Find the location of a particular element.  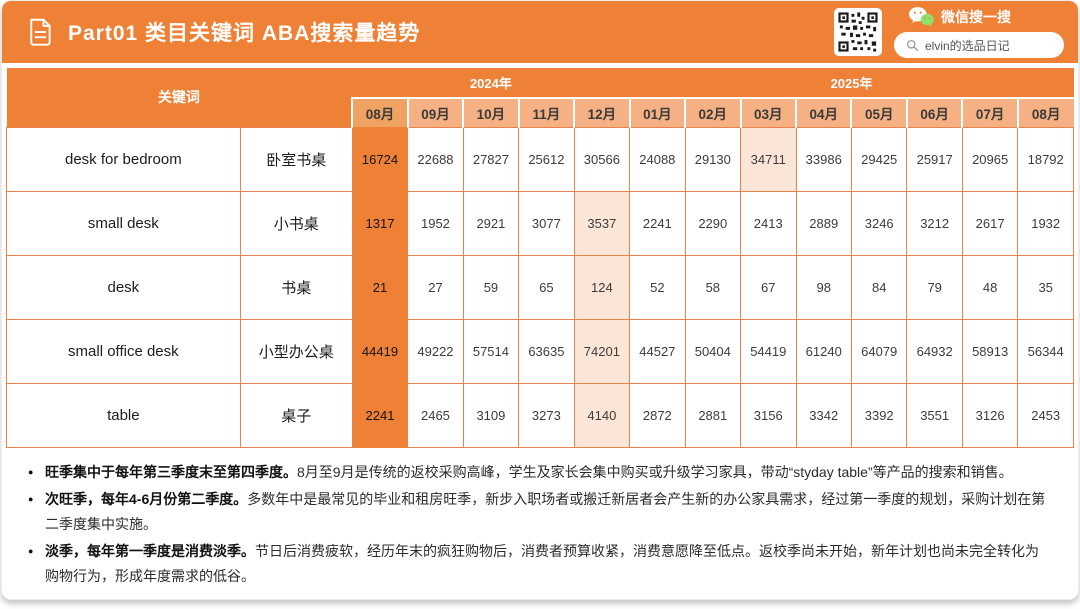

value-cell: 2413 is located at coordinates (768, 223).